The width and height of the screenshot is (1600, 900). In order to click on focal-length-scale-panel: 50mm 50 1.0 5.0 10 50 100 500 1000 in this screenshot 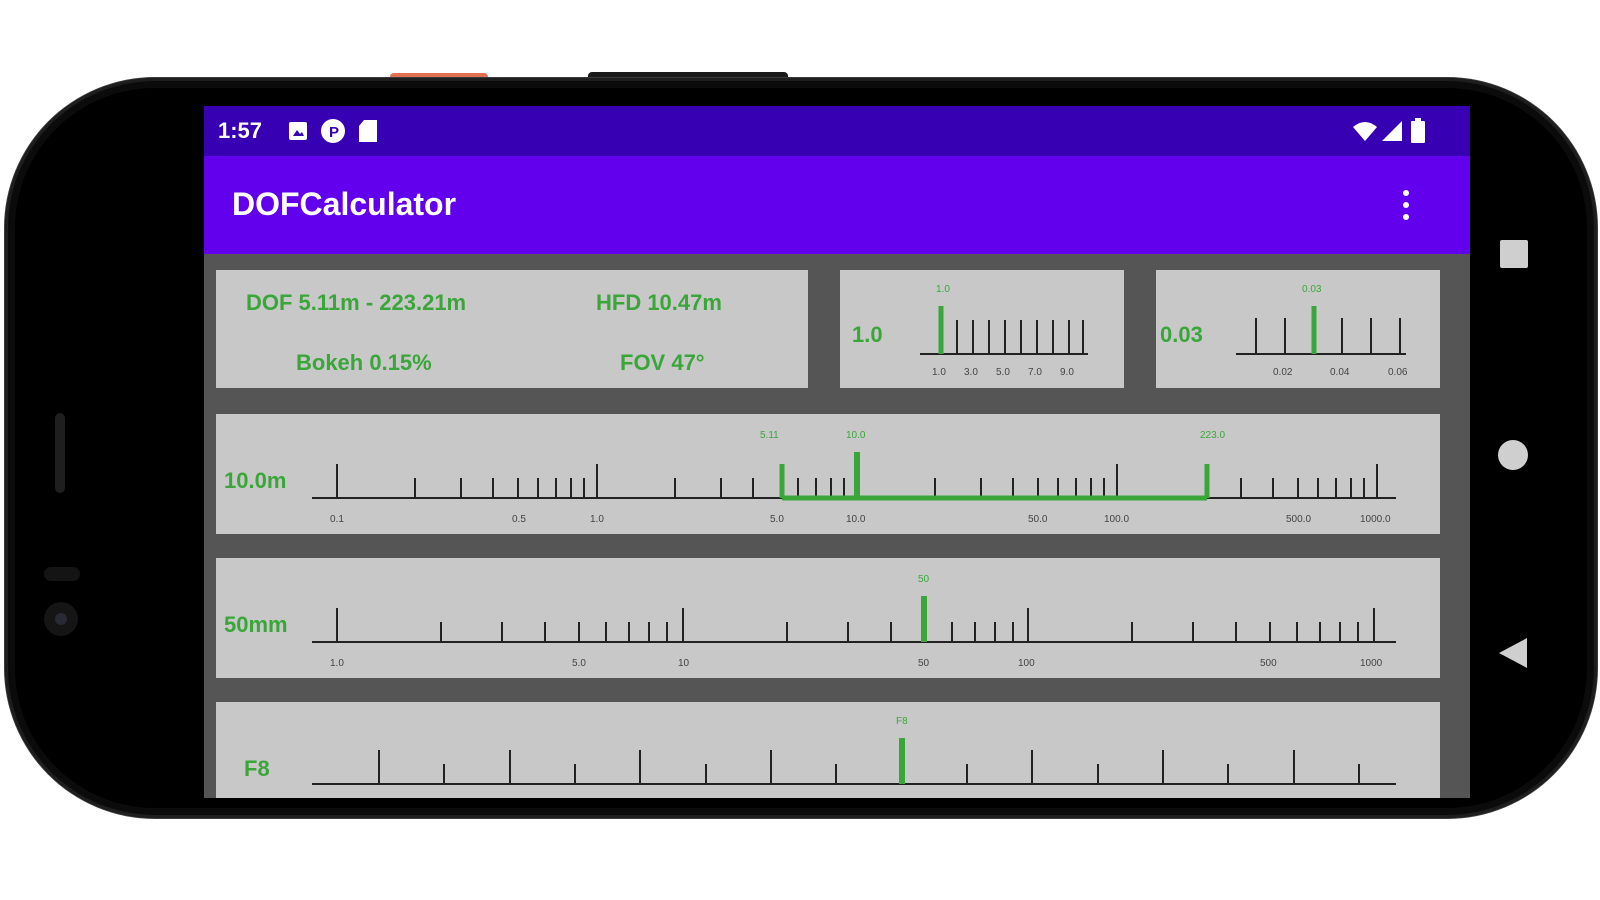, I will do `click(828, 618)`.